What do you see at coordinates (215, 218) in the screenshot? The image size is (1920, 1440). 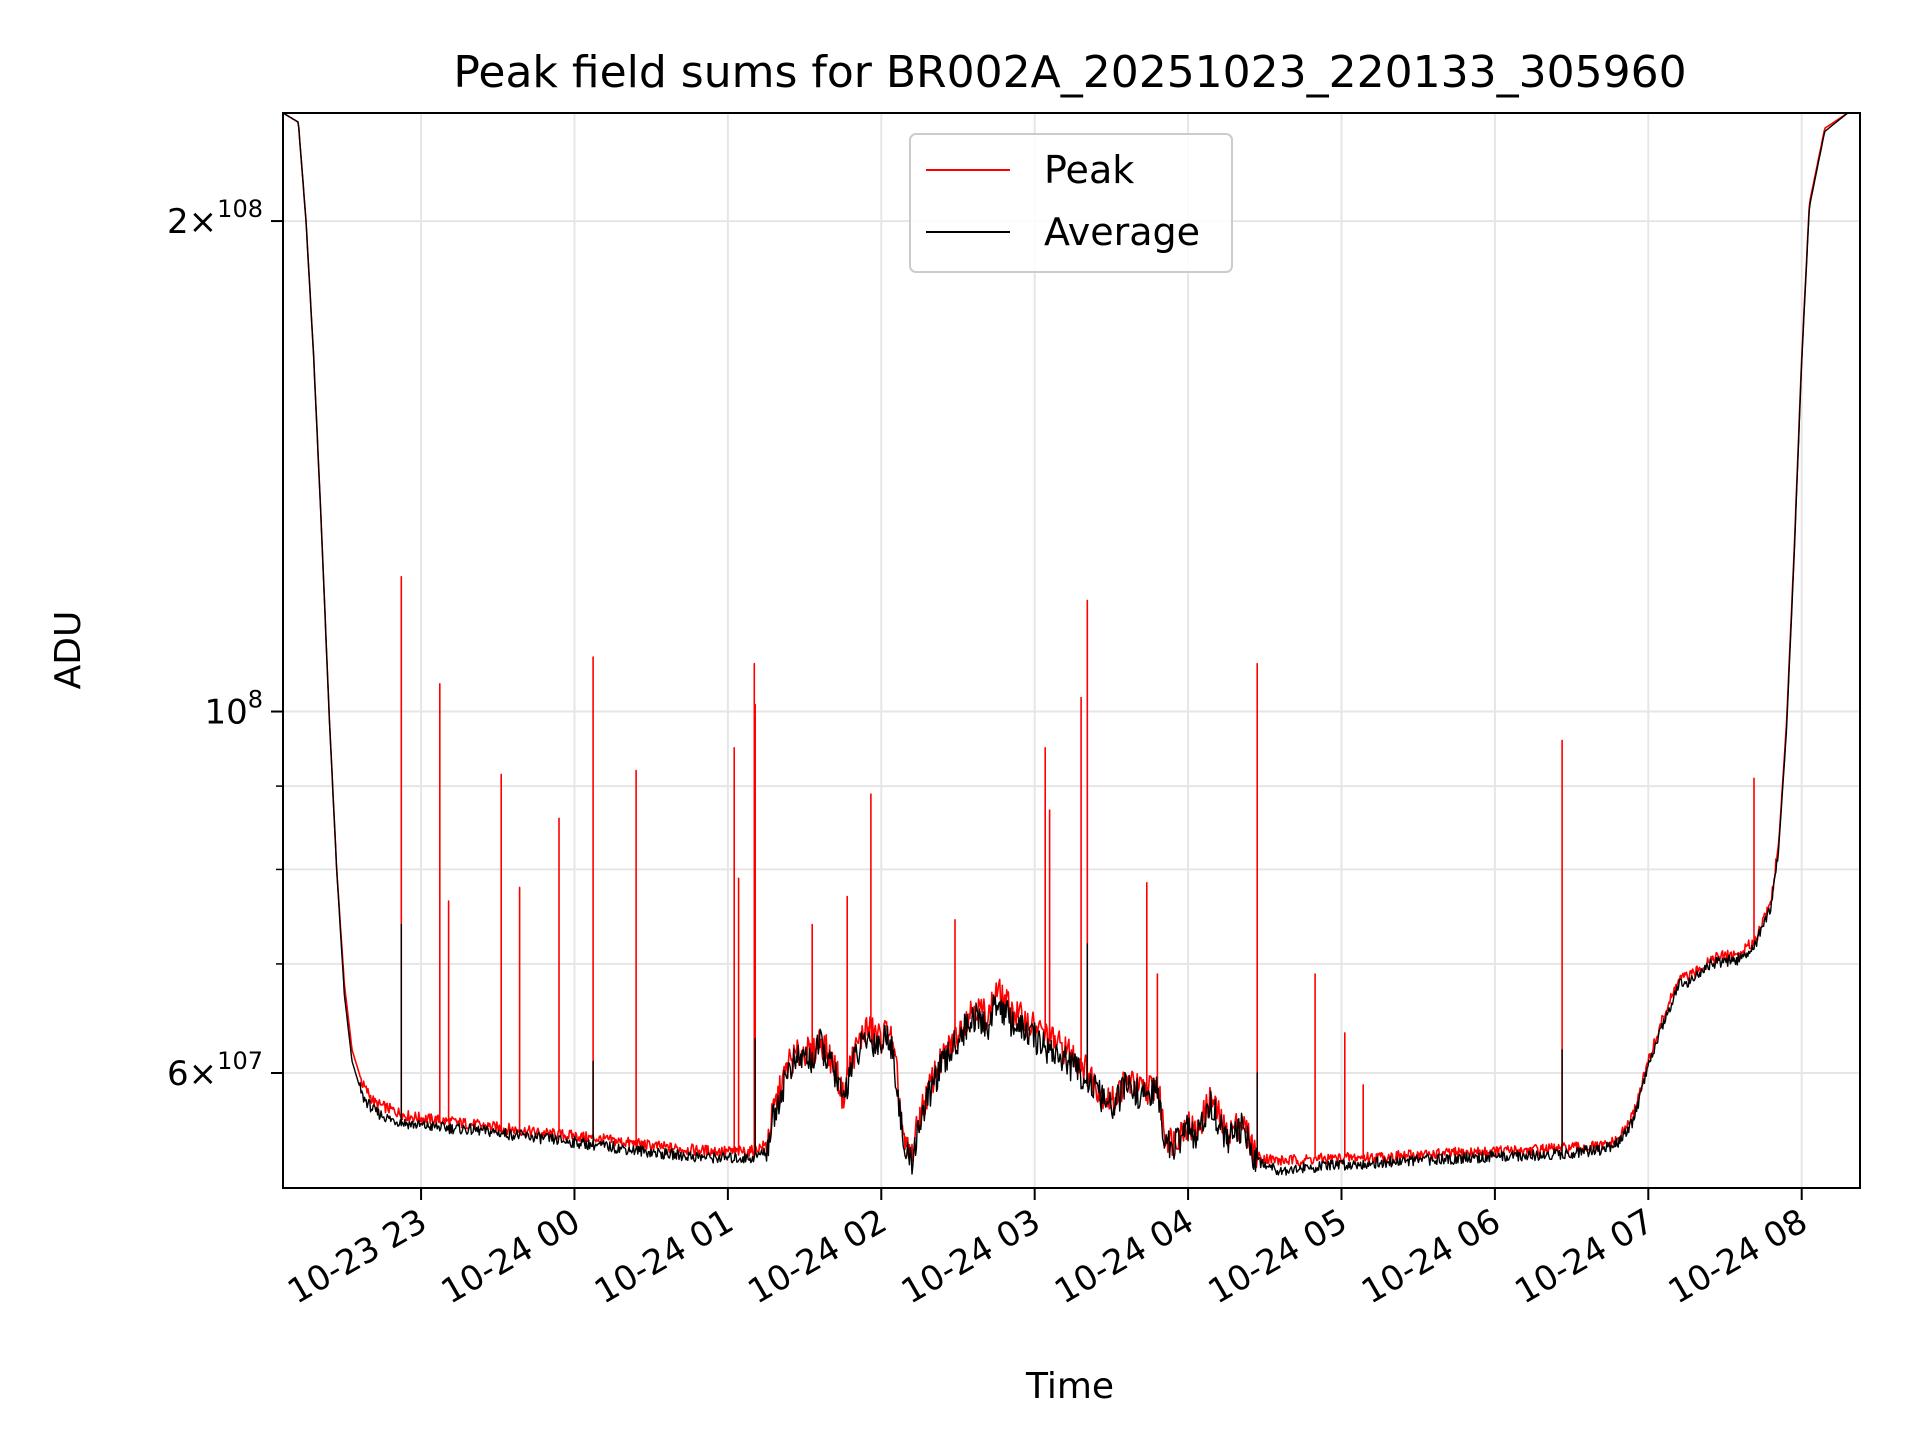 I see `y-tick-label: 2×10⁸` at bounding box center [215, 218].